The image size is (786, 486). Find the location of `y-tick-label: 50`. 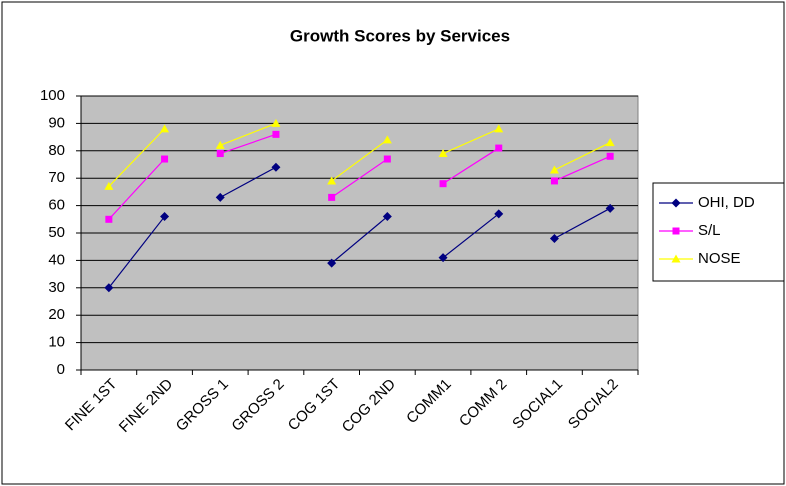

y-tick-label: 50 is located at coordinates (56, 232).